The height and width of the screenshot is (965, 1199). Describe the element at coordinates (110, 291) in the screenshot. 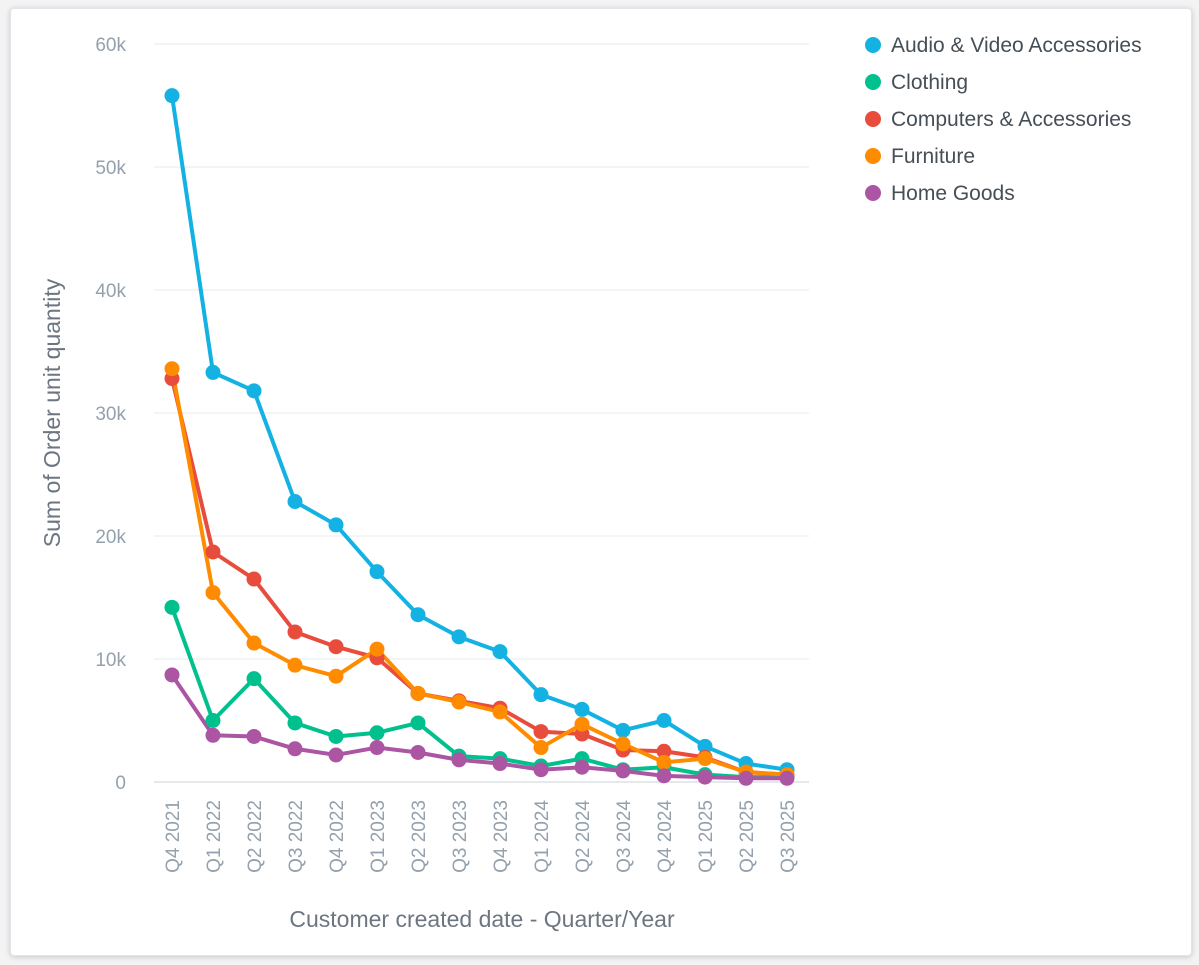

I see `y-tick-label: 40k` at that location.